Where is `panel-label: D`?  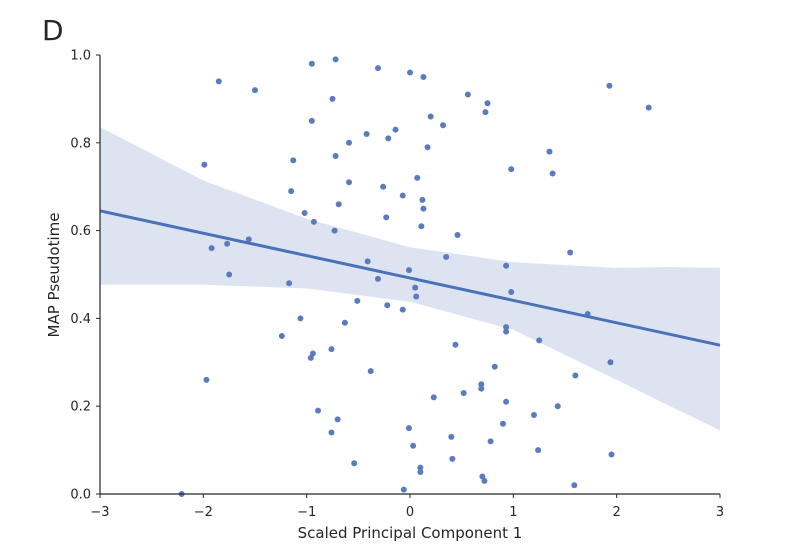 panel-label: D is located at coordinates (53, 30).